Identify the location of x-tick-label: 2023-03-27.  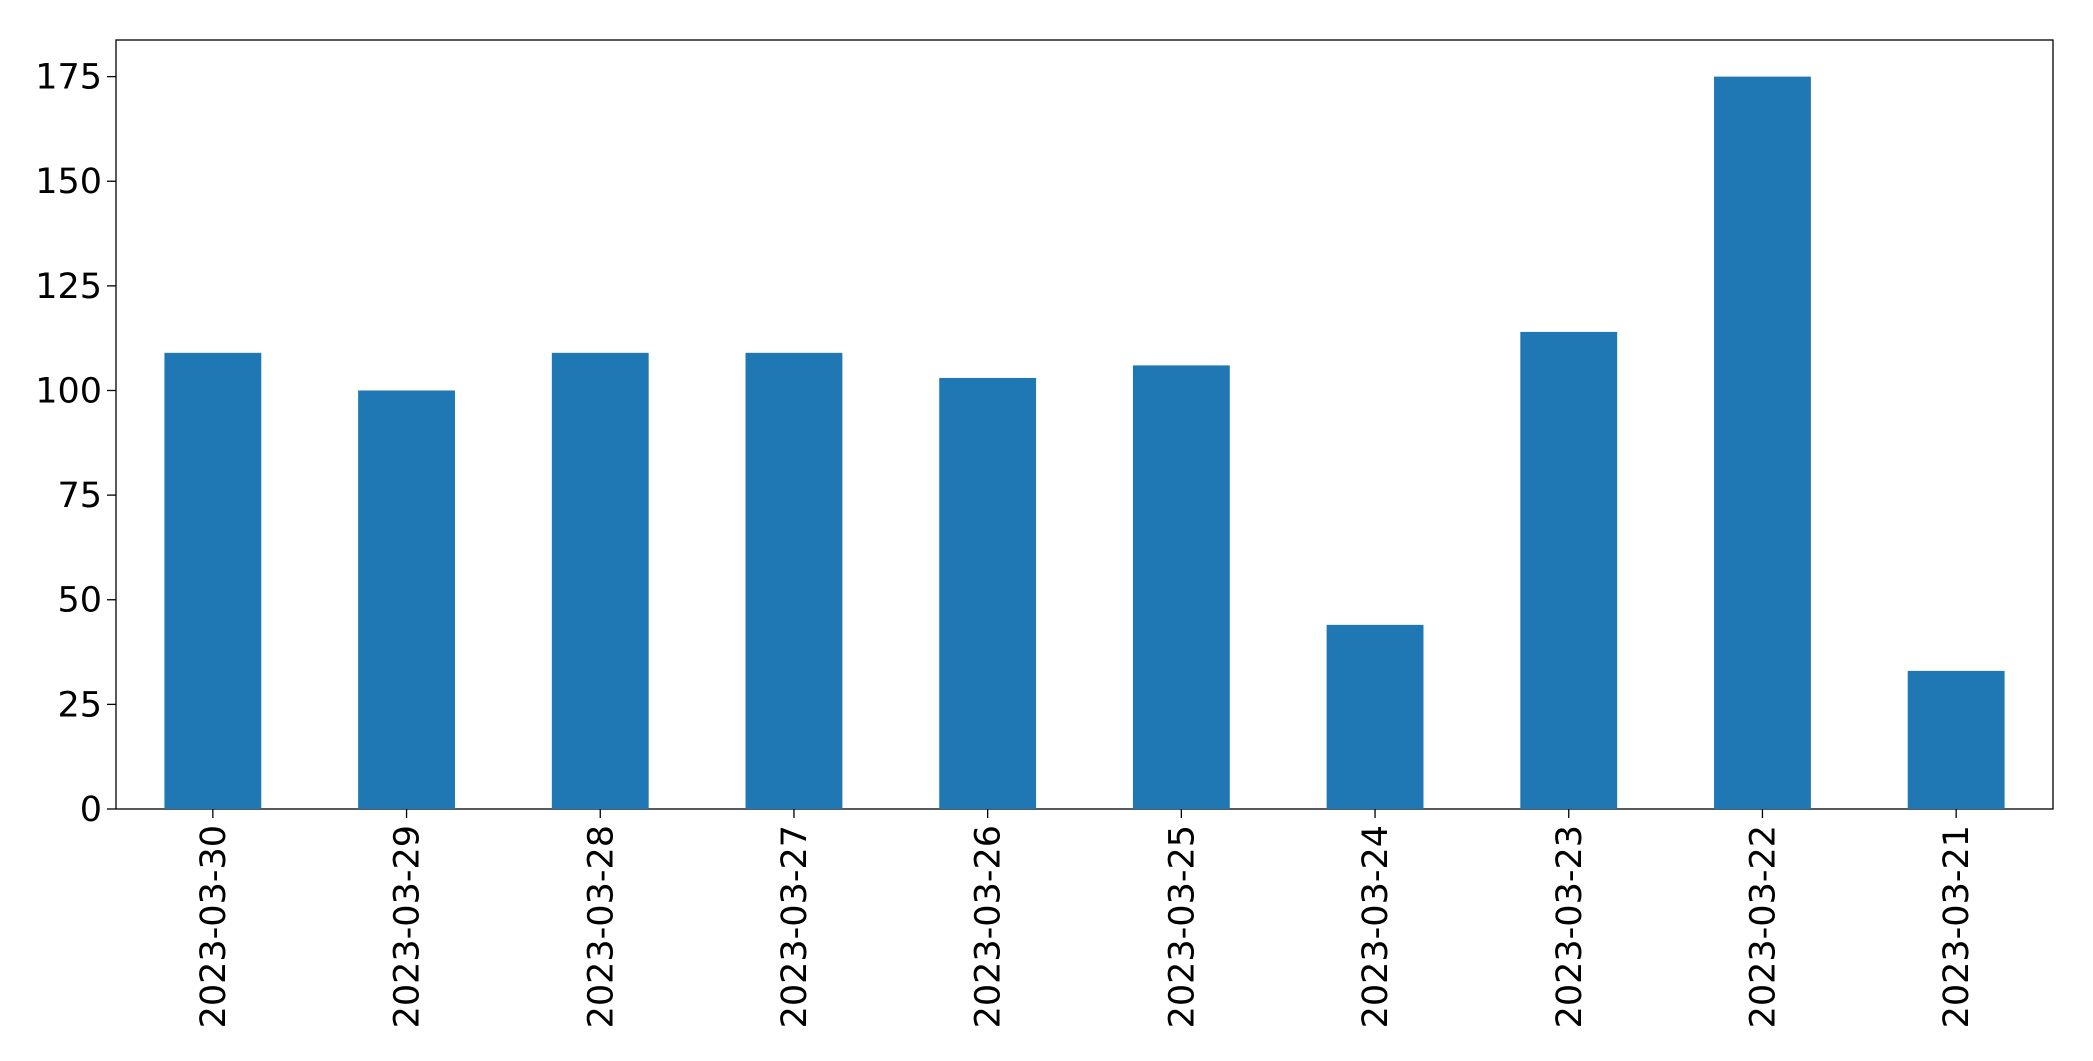
(795, 926).